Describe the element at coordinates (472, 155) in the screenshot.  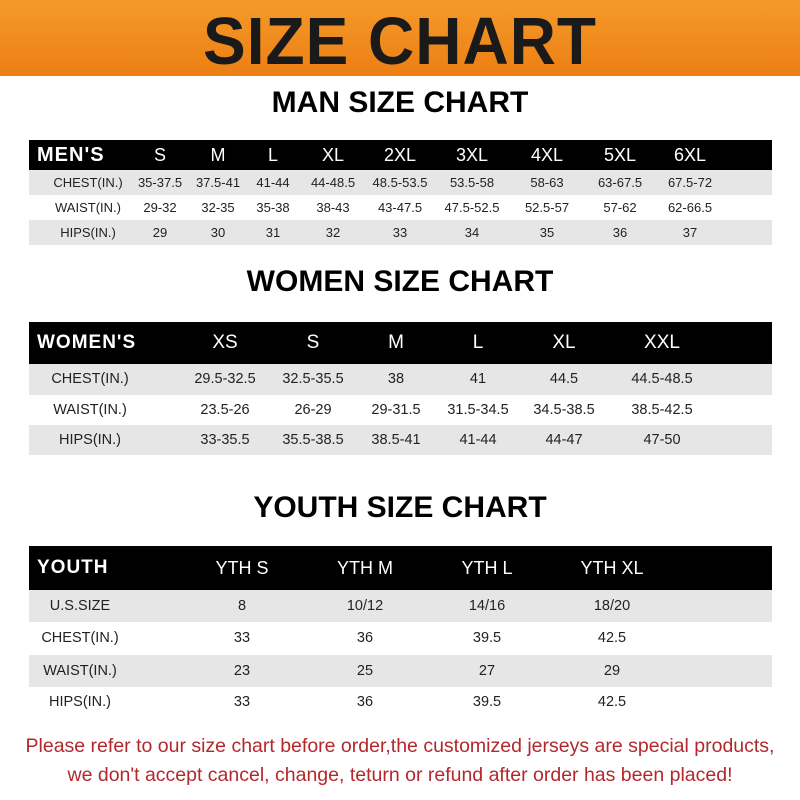
I see `size-header: 3XL` at that location.